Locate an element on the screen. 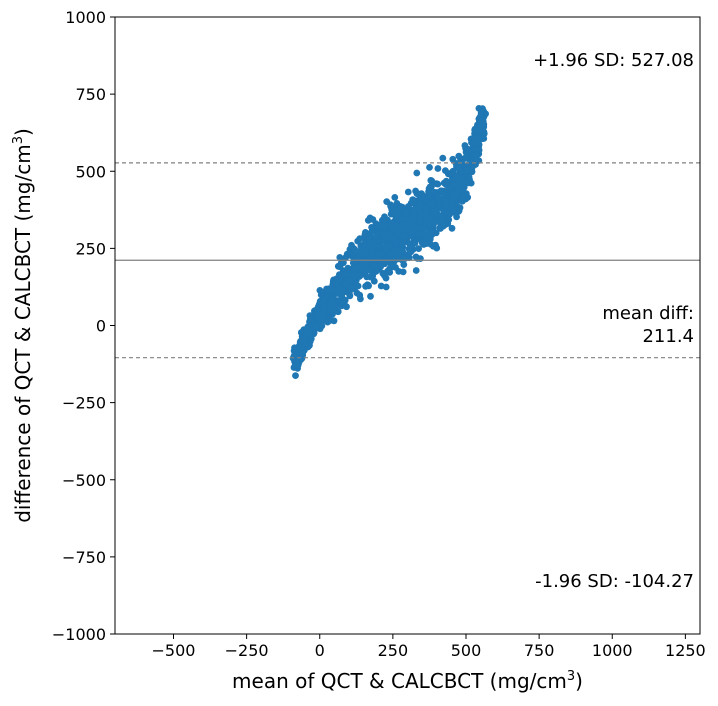 The image size is (718, 706). y-tick-label: 1000 is located at coordinates (85, 17).